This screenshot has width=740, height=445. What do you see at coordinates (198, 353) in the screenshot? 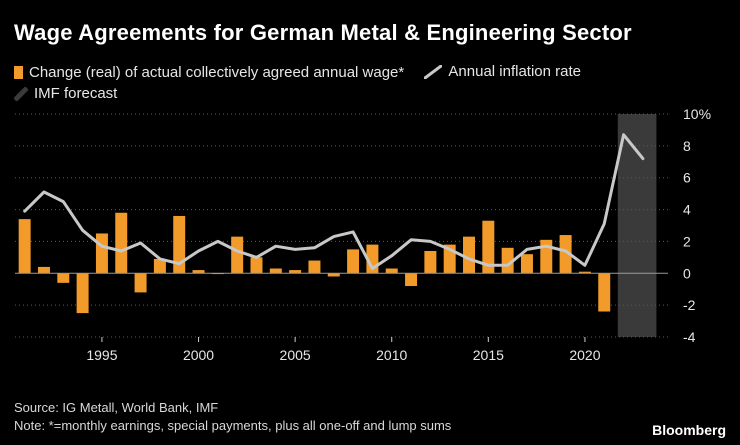
I see `x-tick-label: 2000` at bounding box center [198, 353].